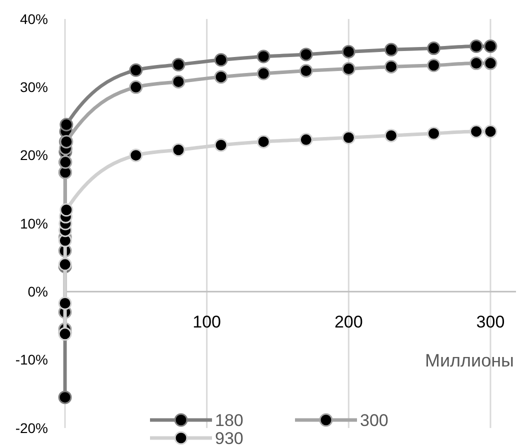 The image size is (518, 448). I want to click on legend-label: 930, so click(229, 438).